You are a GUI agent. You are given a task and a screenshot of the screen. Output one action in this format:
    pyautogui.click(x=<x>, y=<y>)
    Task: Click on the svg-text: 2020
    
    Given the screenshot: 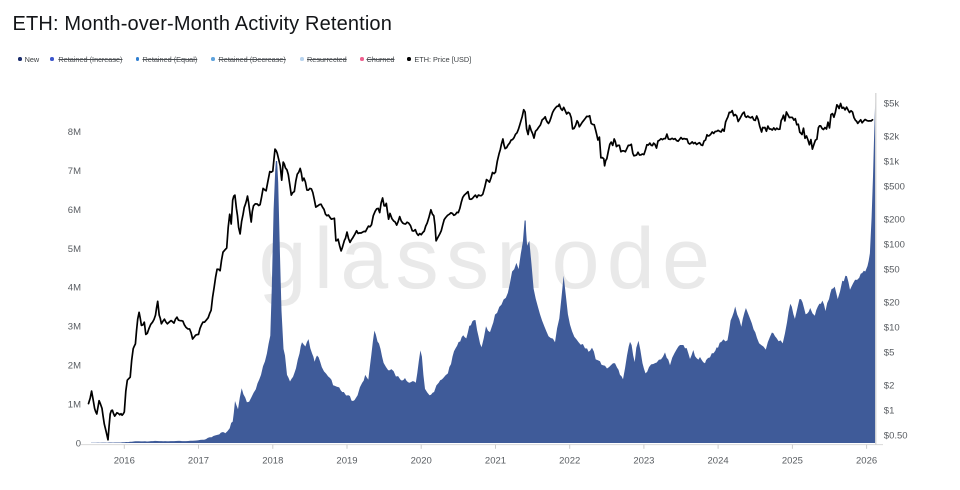 What is the action you would take?
    pyautogui.click(x=421, y=460)
    